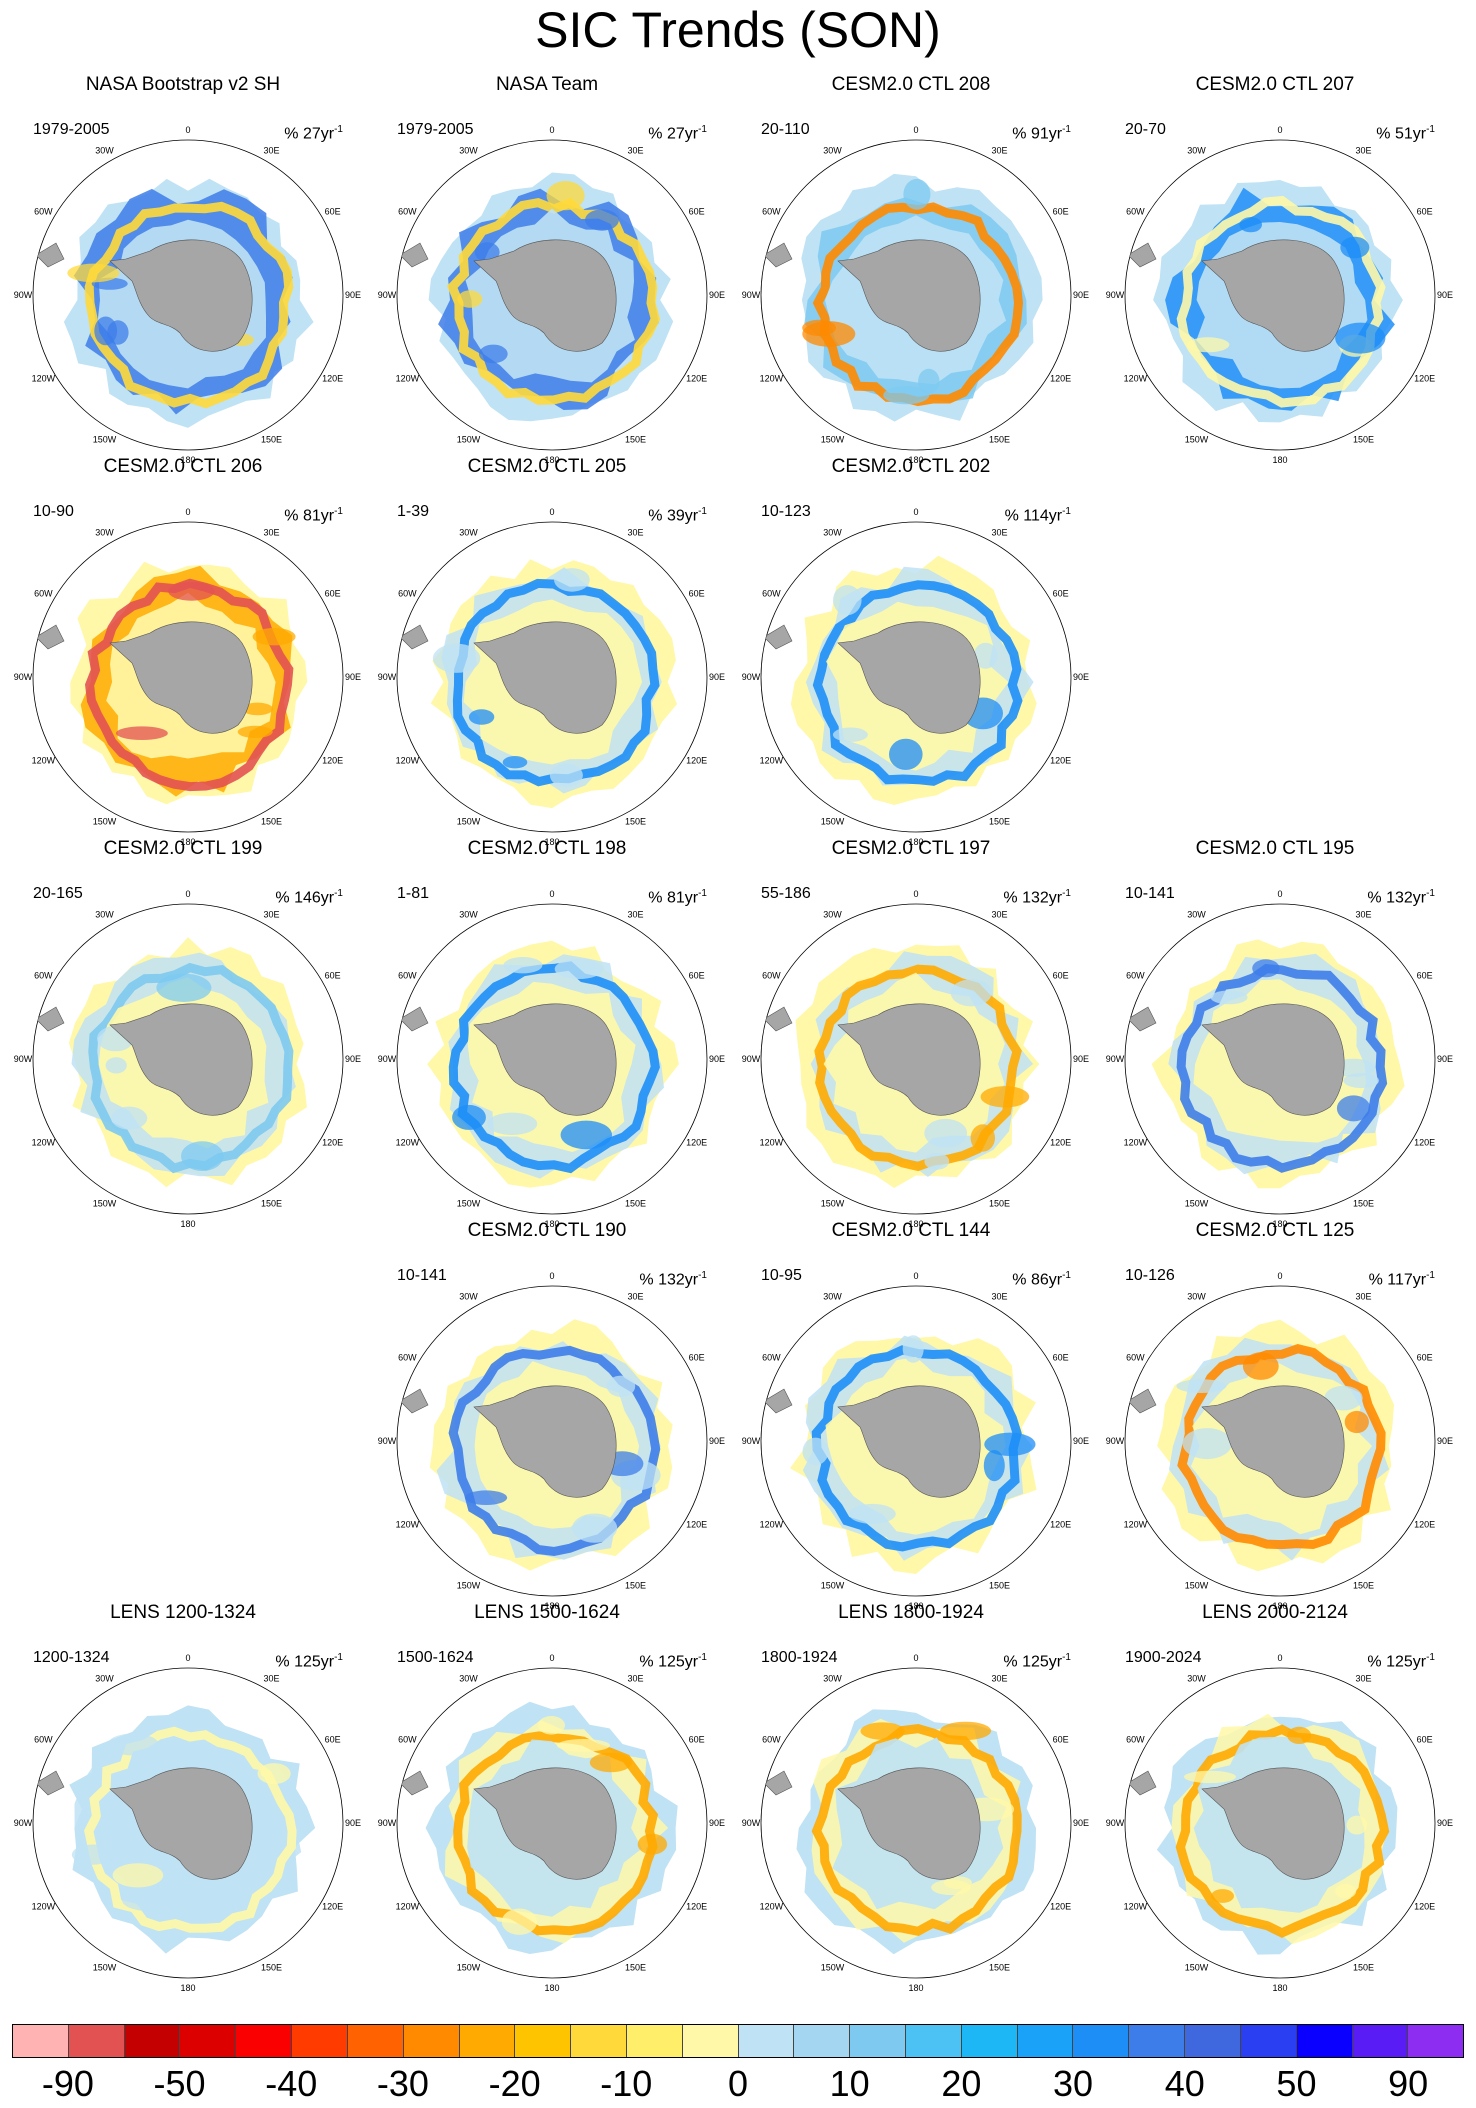 The height and width of the screenshot is (2108, 1476). Describe the element at coordinates (626, 2083) in the screenshot. I see `colorbar-tick-label: -10` at that location.